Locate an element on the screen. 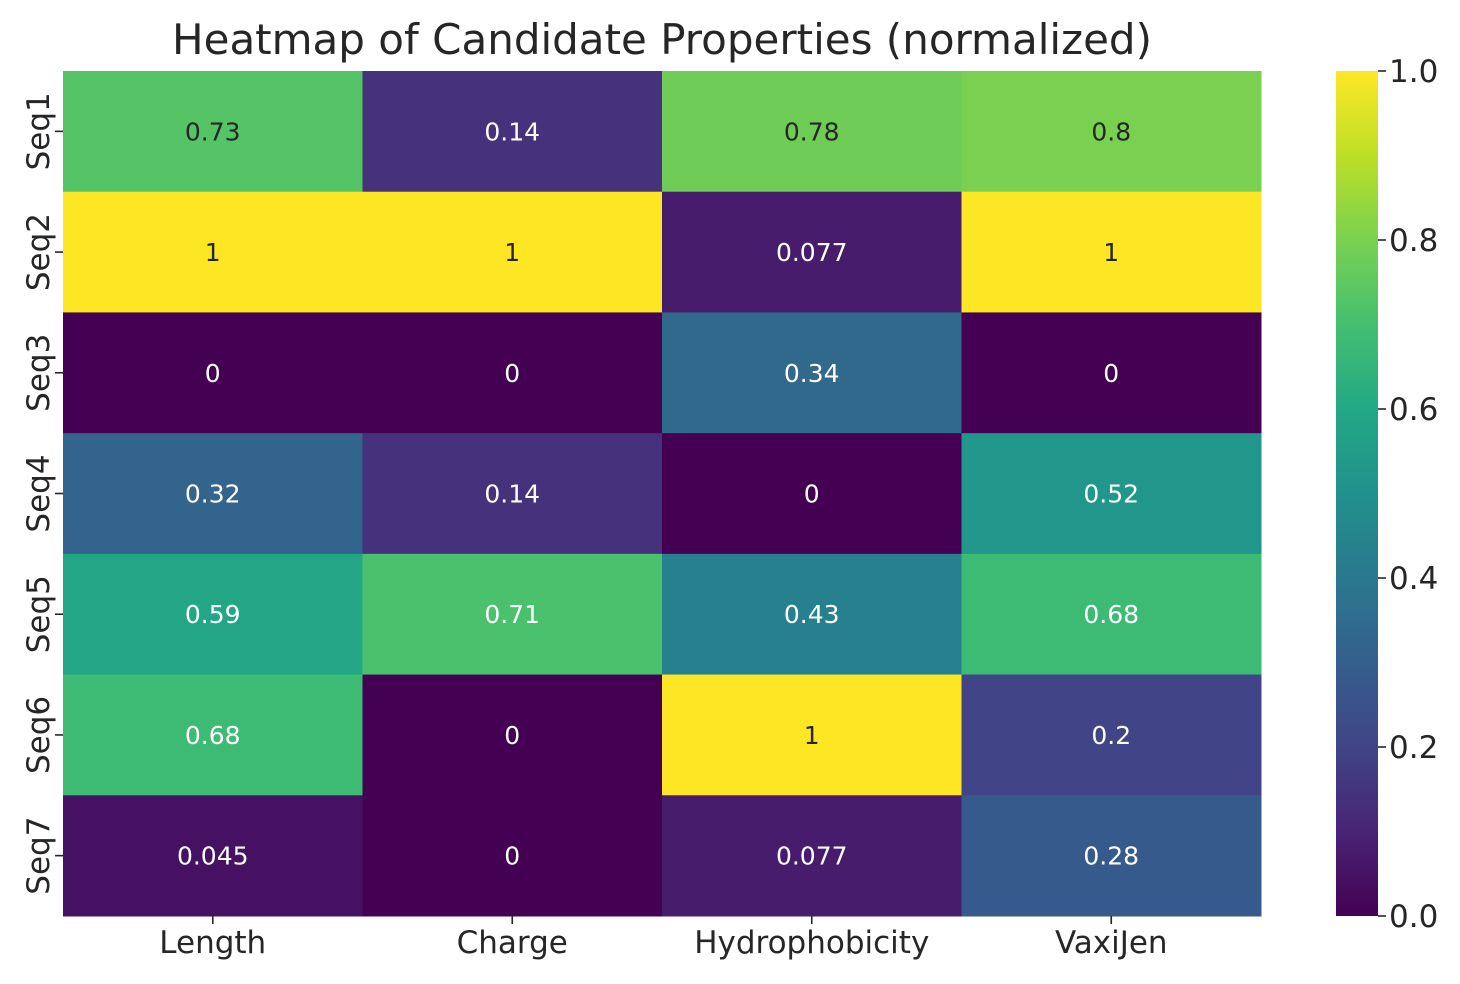 This screenshot has height=984, width=1460. heatmap-cell-seq4-vaxijen is located at coordinates (1111, 494).